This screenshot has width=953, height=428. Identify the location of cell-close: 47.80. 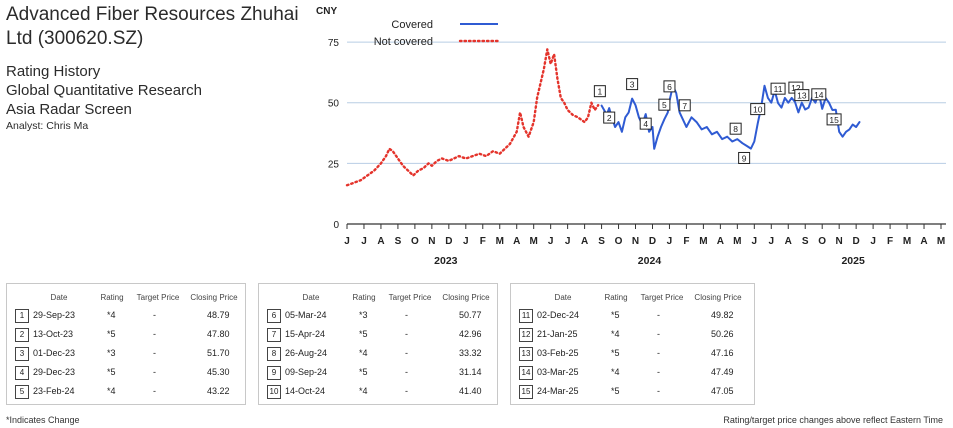
(218, 334).